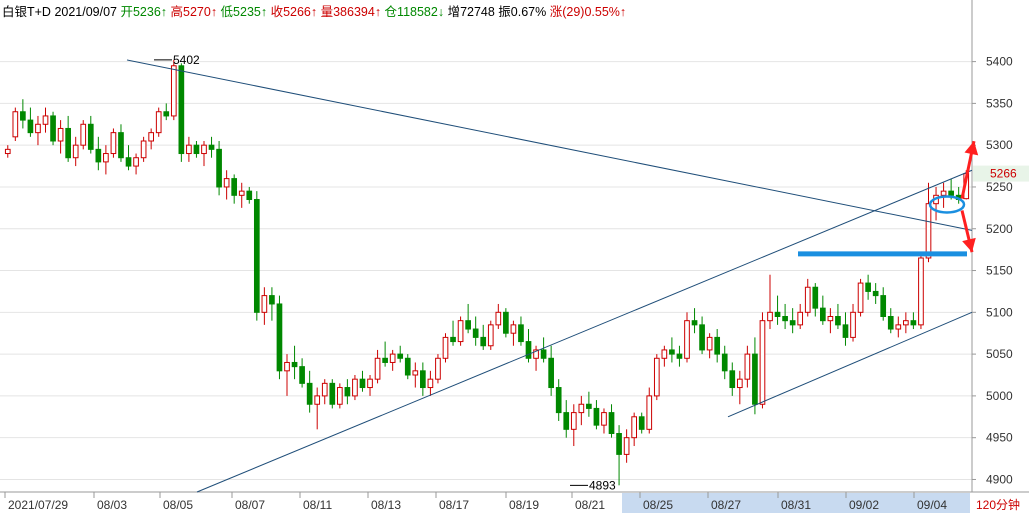 This screenshot has width=1029, height=514. I want to click on y-tick-label-4950: 4950, so click(999, 438).